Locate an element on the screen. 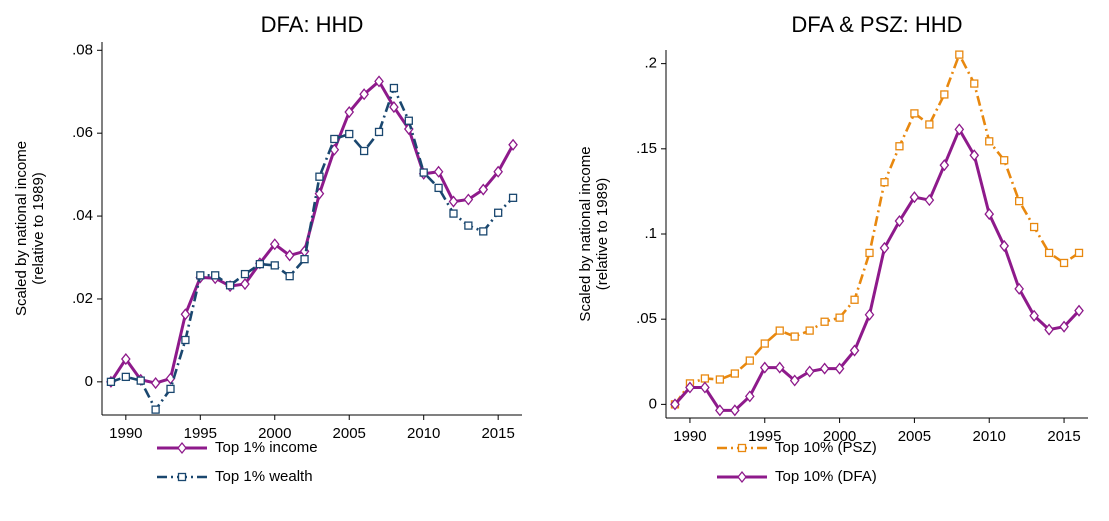 This screenshot has height=521, width=1109. chart-title: DFA: HHD is located at coordinates (312, 24).